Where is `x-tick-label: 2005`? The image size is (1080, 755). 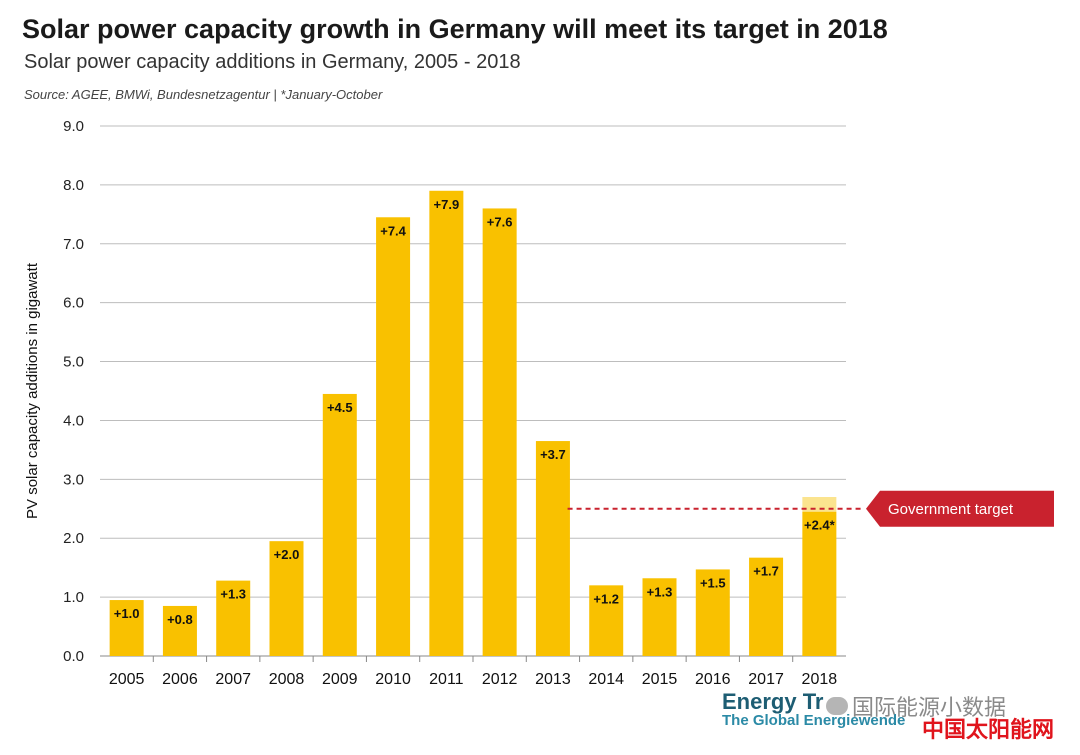 x-tick-label: 2005 is located at coordinates (127, 679).